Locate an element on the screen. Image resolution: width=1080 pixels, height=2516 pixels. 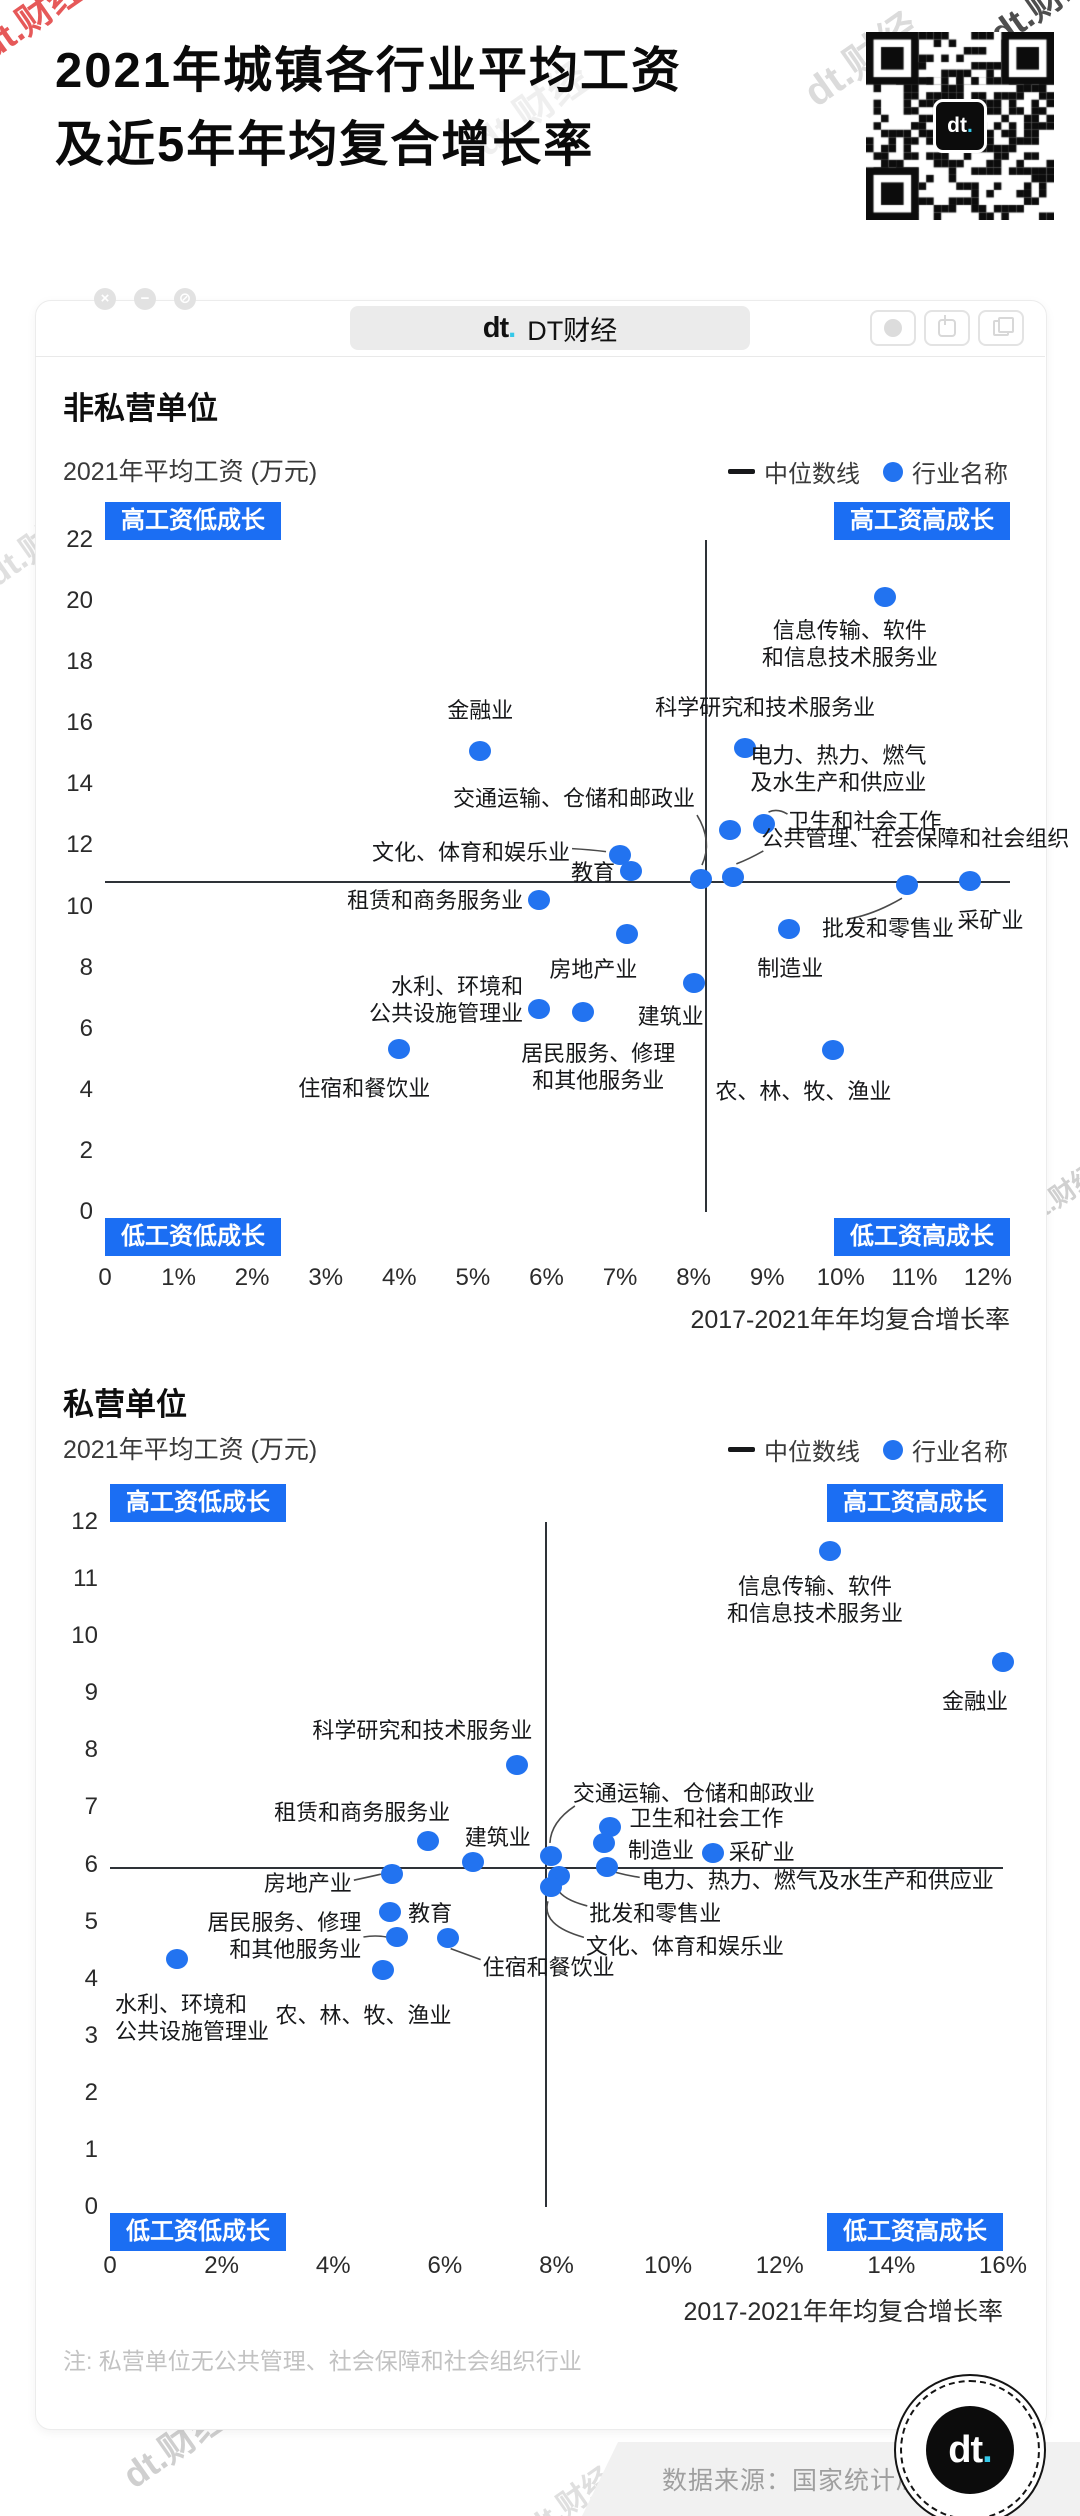
browser-tab: dt. DT财经 is located at coordinates (550, 328).